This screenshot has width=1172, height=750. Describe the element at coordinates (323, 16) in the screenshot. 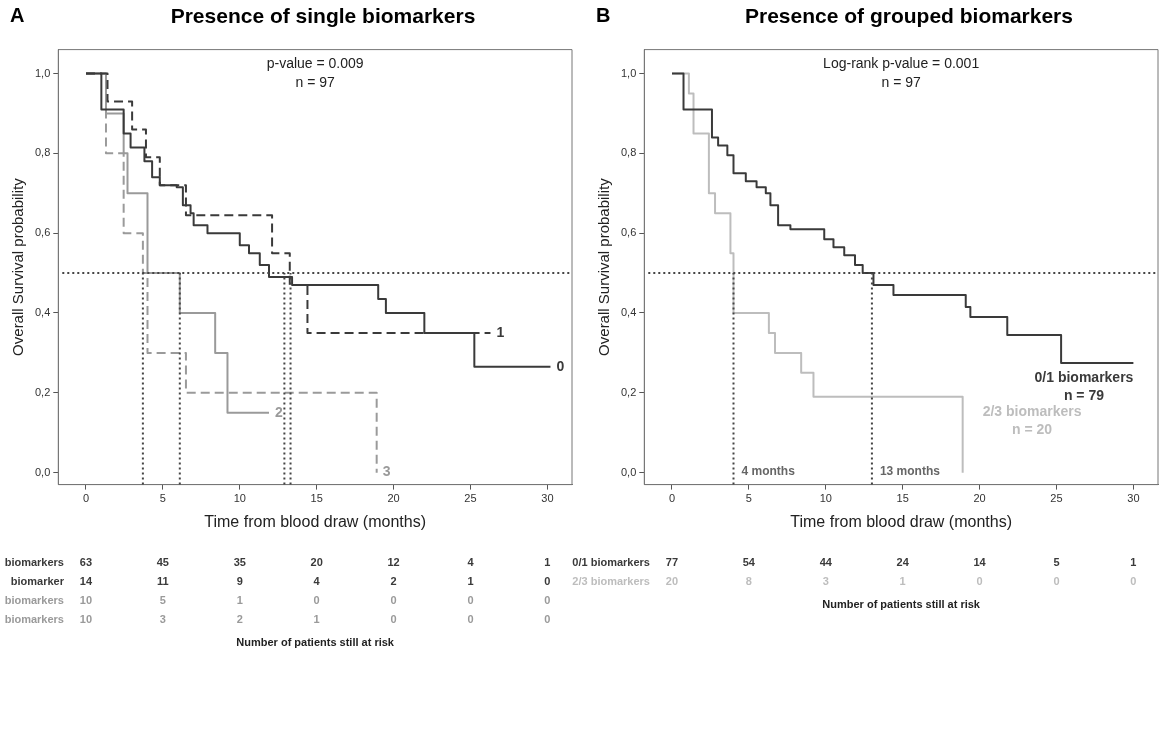

I see `chart-title: Presence of single biomarkers` at that location.